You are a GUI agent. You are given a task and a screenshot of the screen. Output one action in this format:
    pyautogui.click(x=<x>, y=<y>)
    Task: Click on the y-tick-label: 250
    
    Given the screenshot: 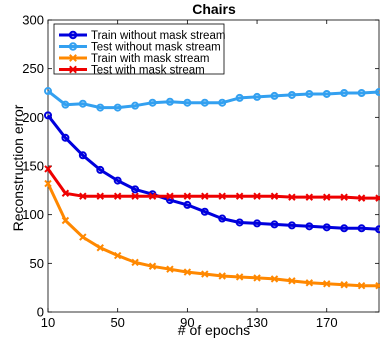 What is the action you would take?
    pyautogui.click(x=33, y=68)
    